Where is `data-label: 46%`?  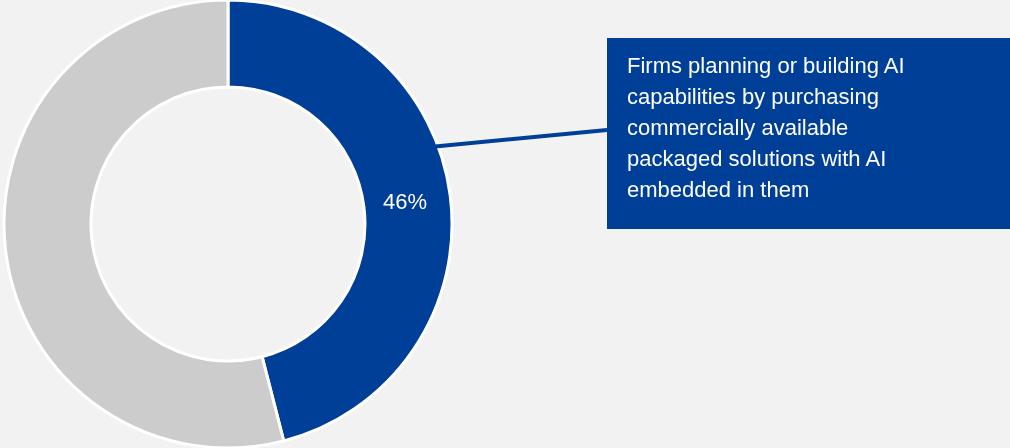 data-label: 46% is located at coordinates (405, 201).